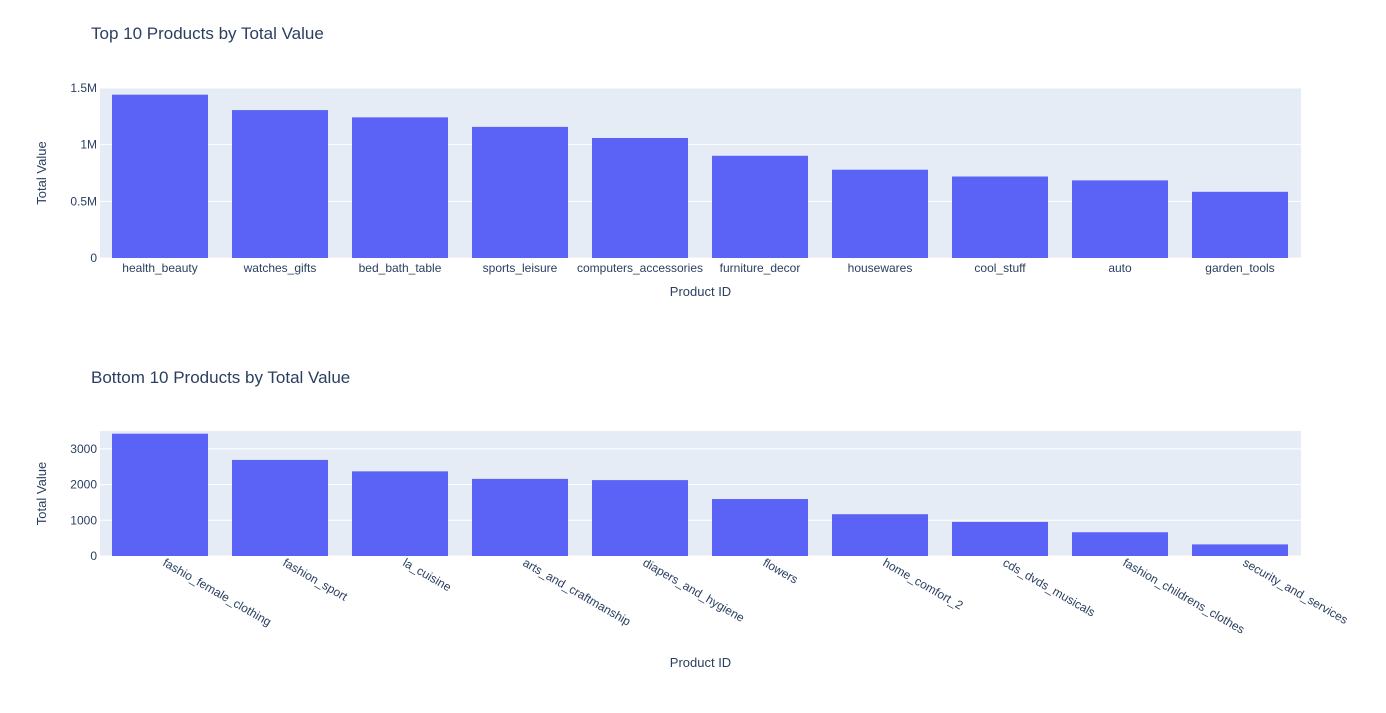 Image resolution: width=1386 pixels, height=713 pixels. I want to click on x-tick-label: arts_and_craftmanship, so click(577, 591).